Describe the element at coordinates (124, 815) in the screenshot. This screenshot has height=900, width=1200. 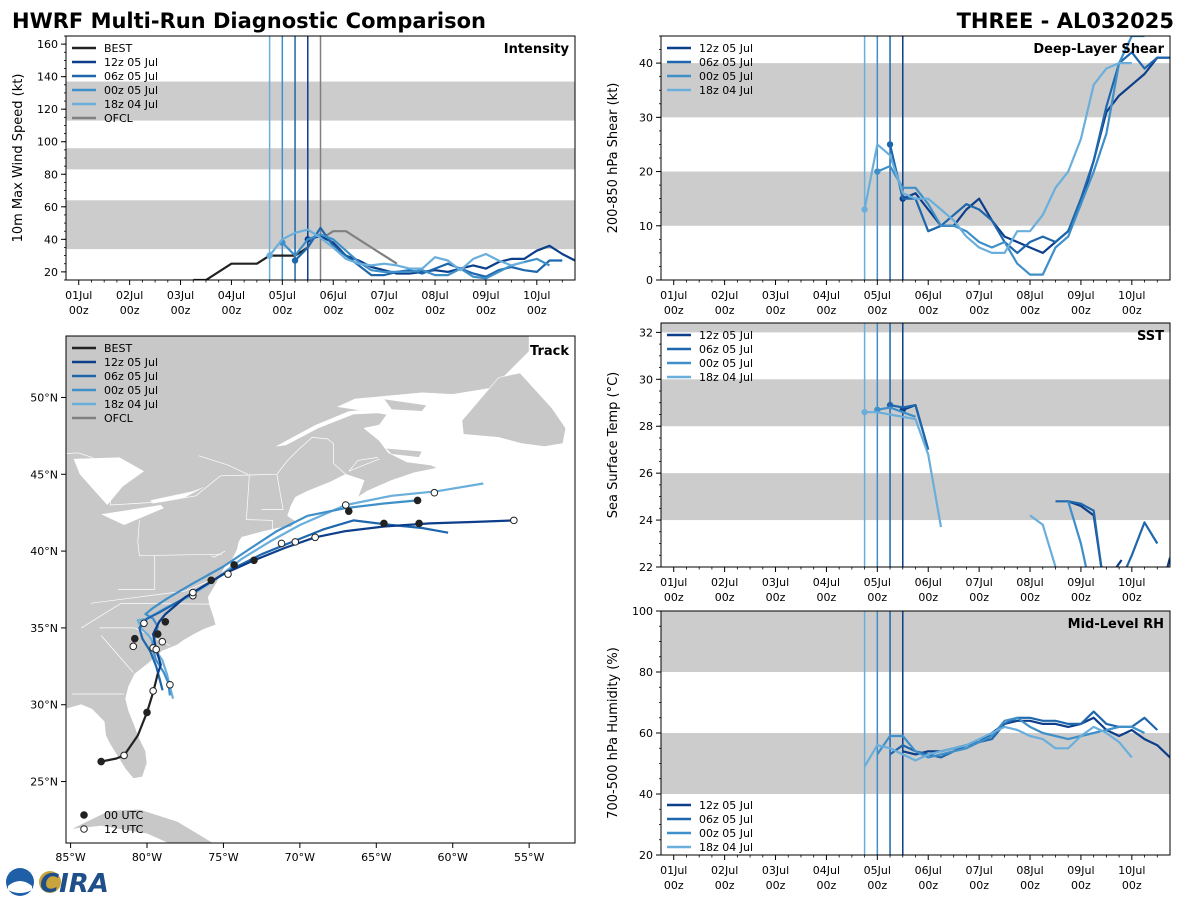
I see `marker-legend-label: 00 UTC` at that location.